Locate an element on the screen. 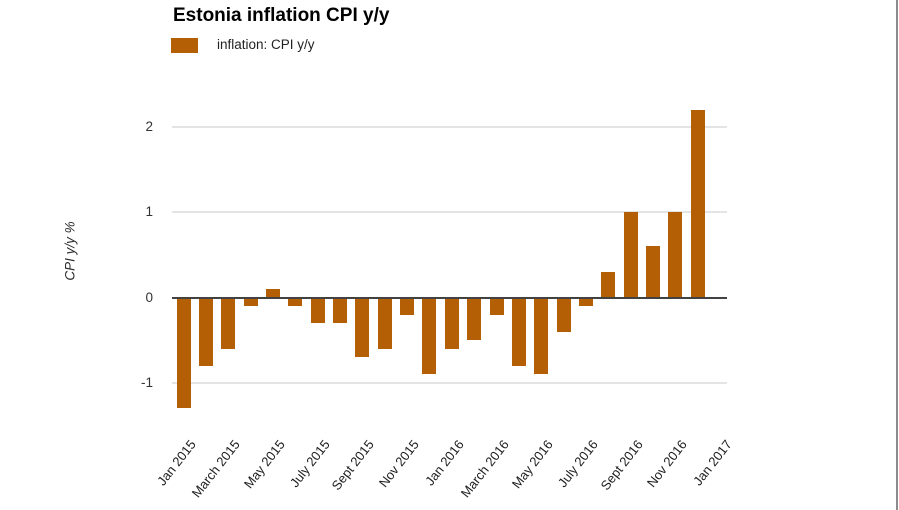 This screenshot has height=510, width=899. x-axis-tick-label: Jan 2015 is located at coordinates (176, 463).